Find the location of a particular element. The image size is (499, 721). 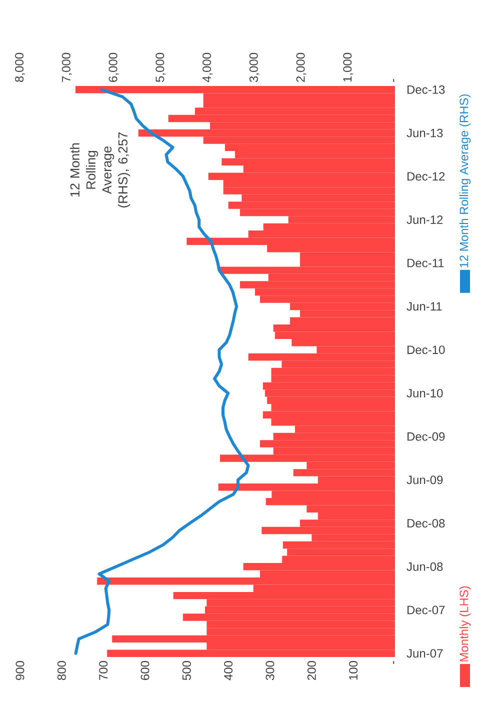

x2-tick-label: 1,000 is located at coordinates (348, 67).